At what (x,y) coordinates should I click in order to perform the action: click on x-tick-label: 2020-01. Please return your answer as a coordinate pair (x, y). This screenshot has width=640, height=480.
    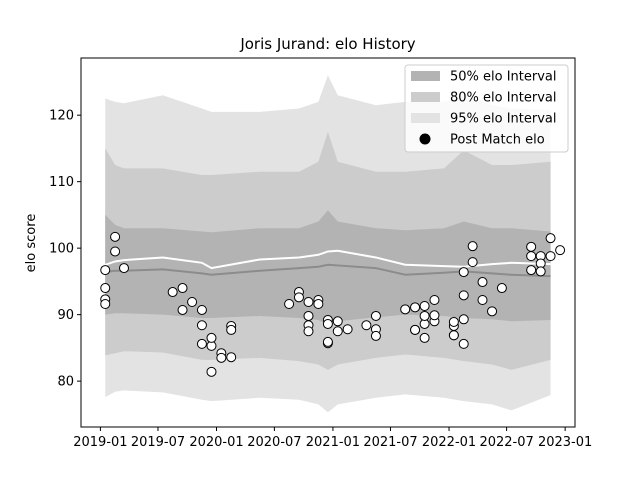
    Looking at the image, I should click on (216, 442).